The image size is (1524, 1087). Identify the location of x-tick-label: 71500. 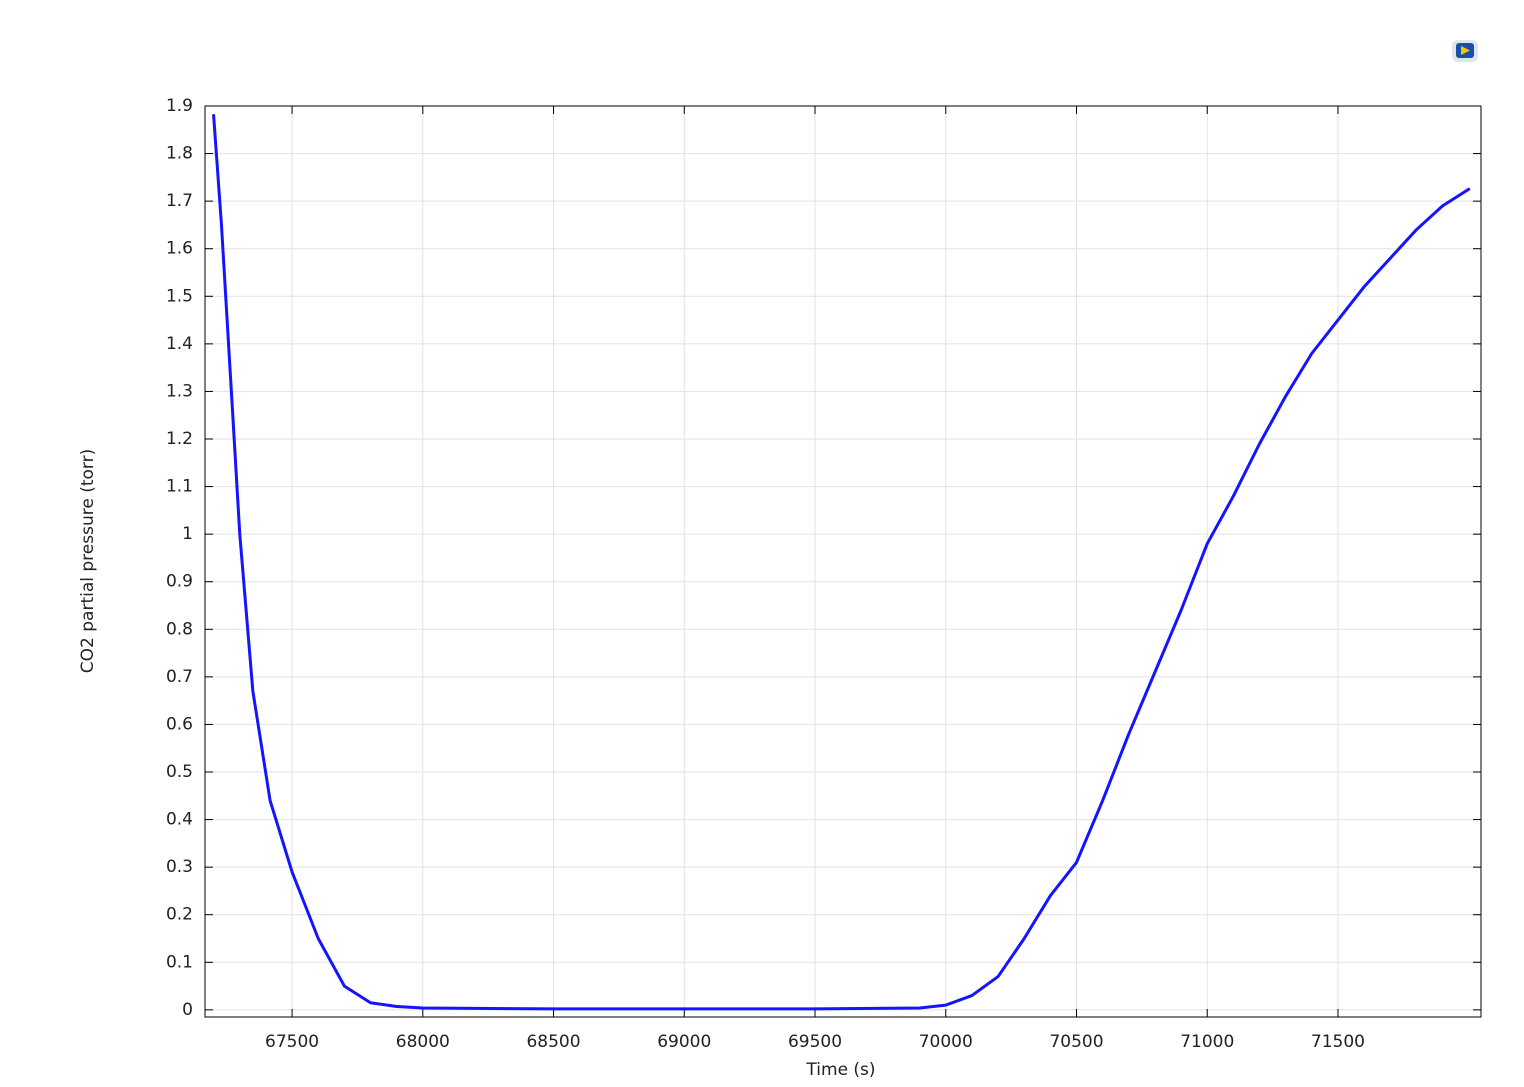
(1338, 1042).